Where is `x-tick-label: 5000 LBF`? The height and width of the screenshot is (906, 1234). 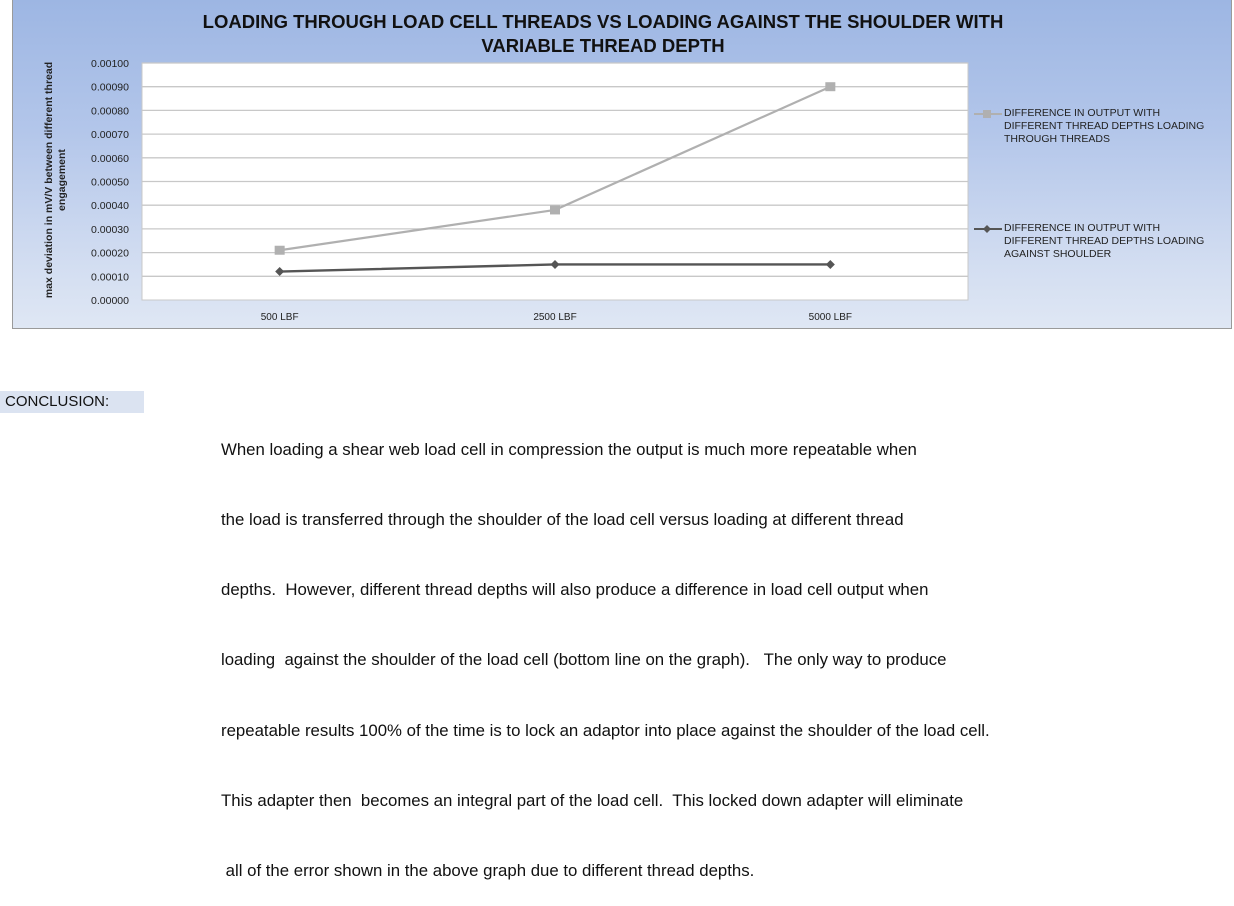 x-tick-label: 5000 LBF is located at coordinates (830, 317).